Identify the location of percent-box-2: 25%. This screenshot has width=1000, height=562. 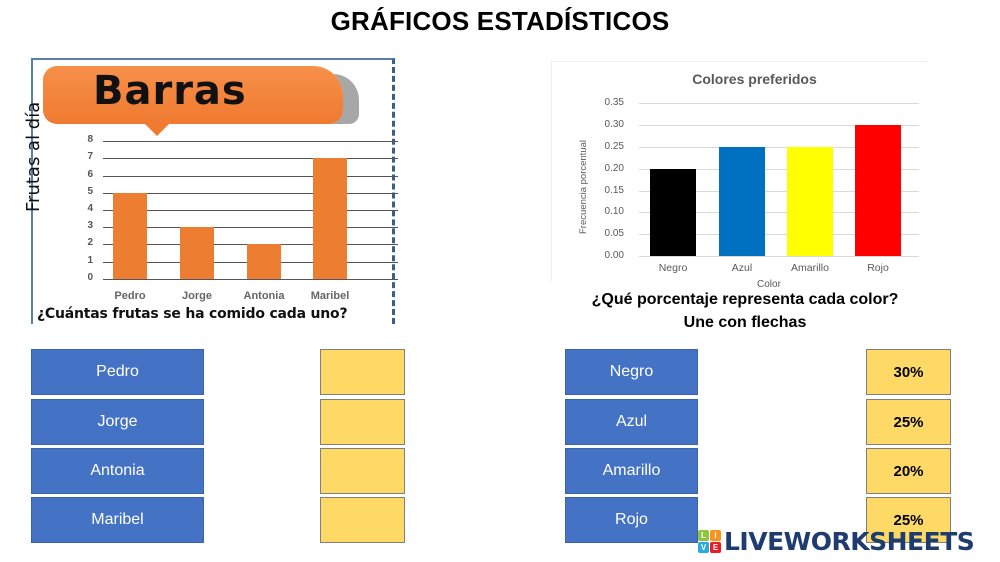
(908, 422).